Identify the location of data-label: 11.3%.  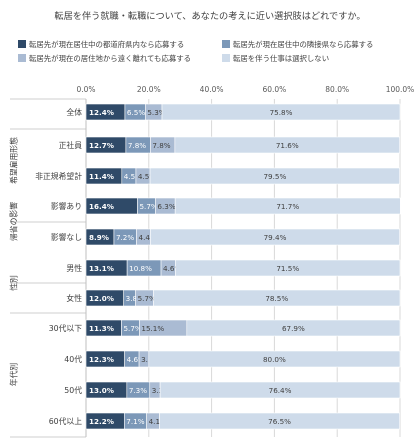
(101, 328).